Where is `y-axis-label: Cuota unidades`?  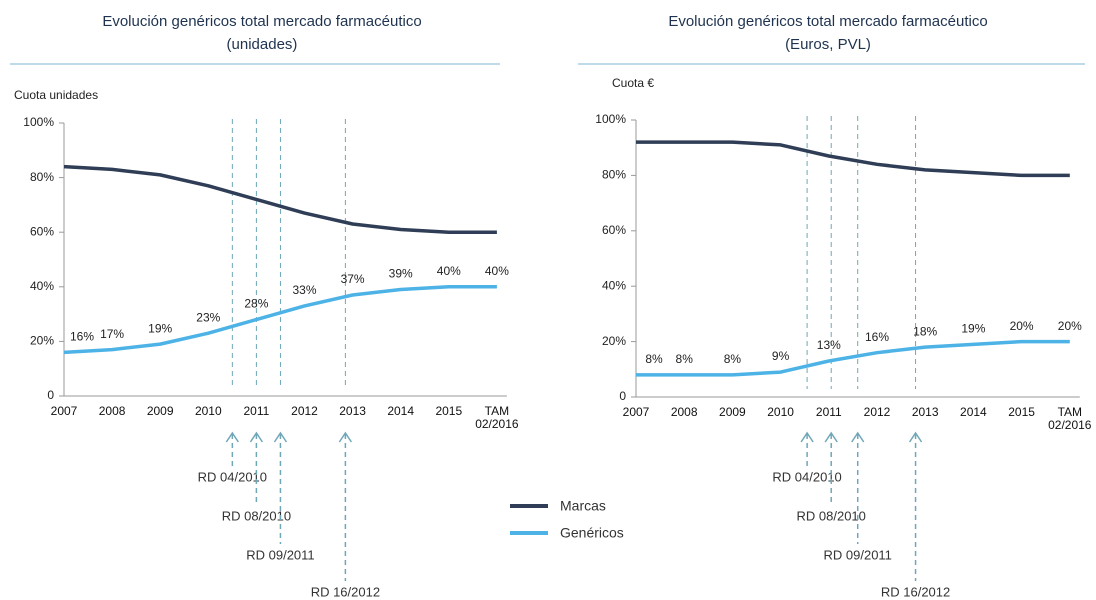 y-axis-label: Cuota unidades is located at coordinates (56, 95).